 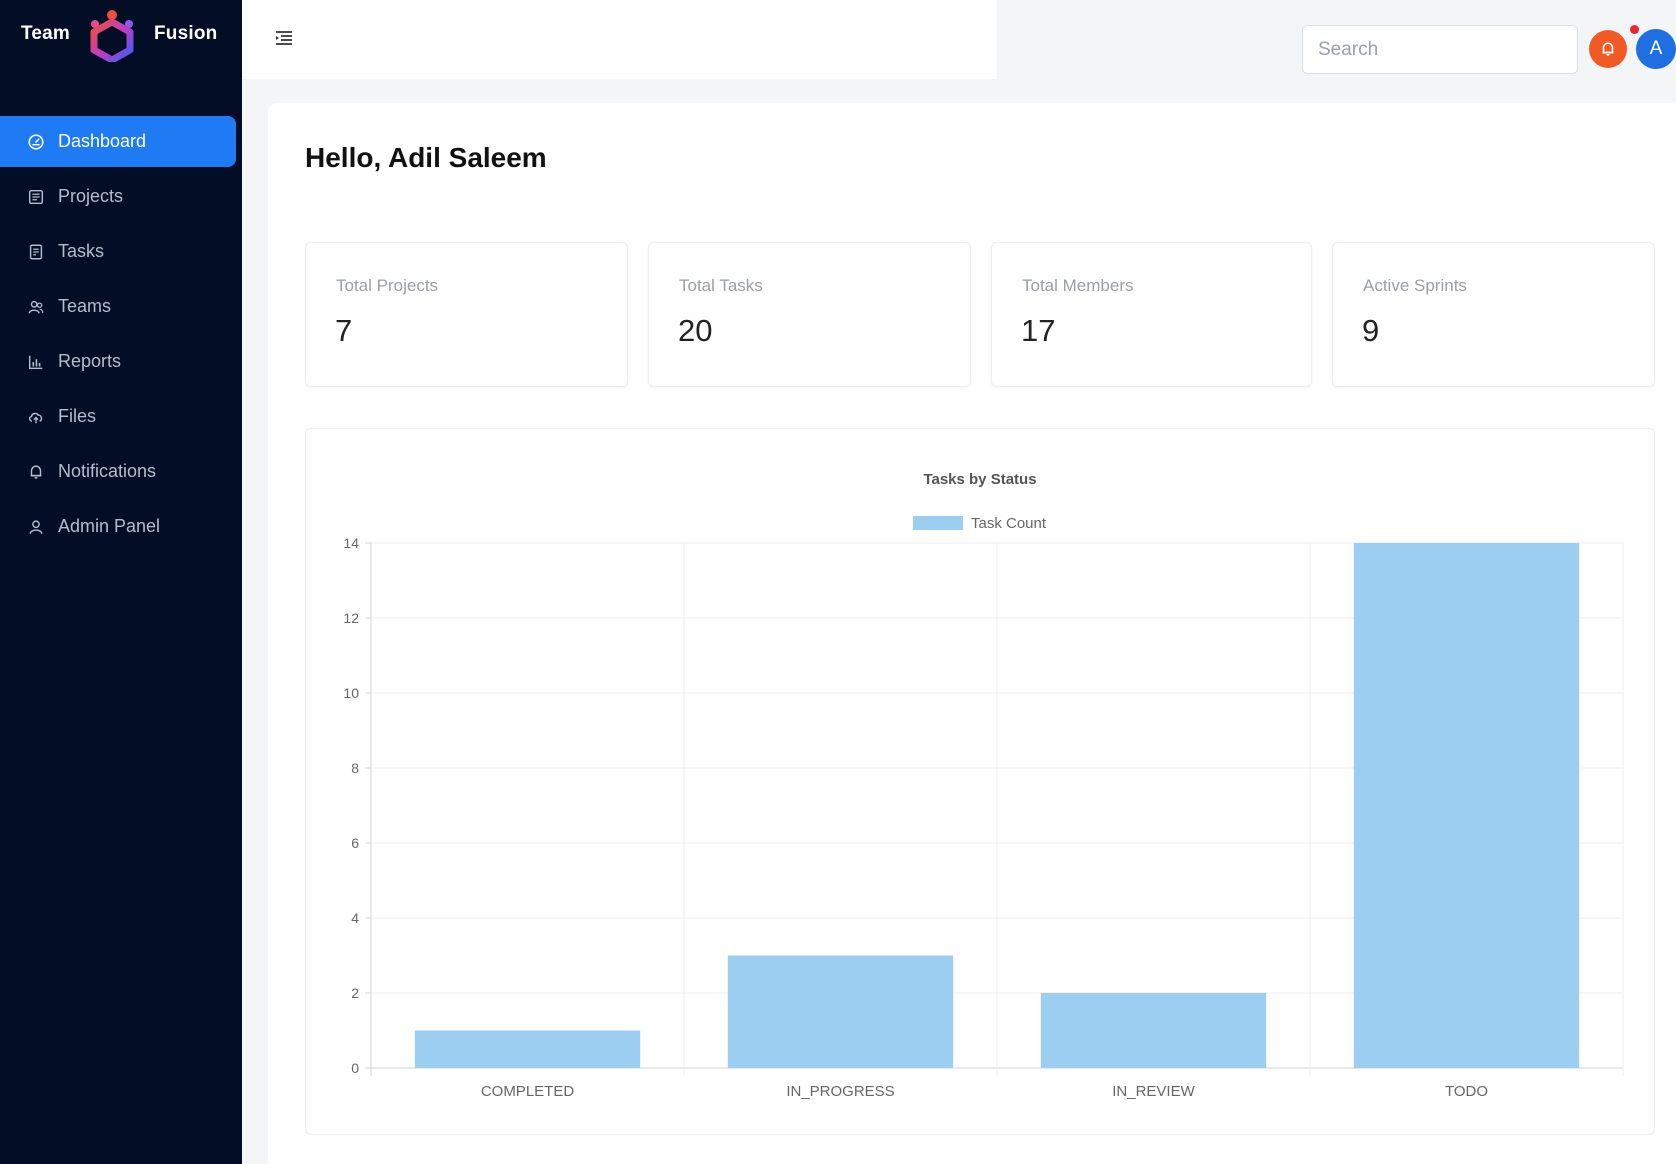 I want to click on bar-completed, so click(x=527, y=1049).